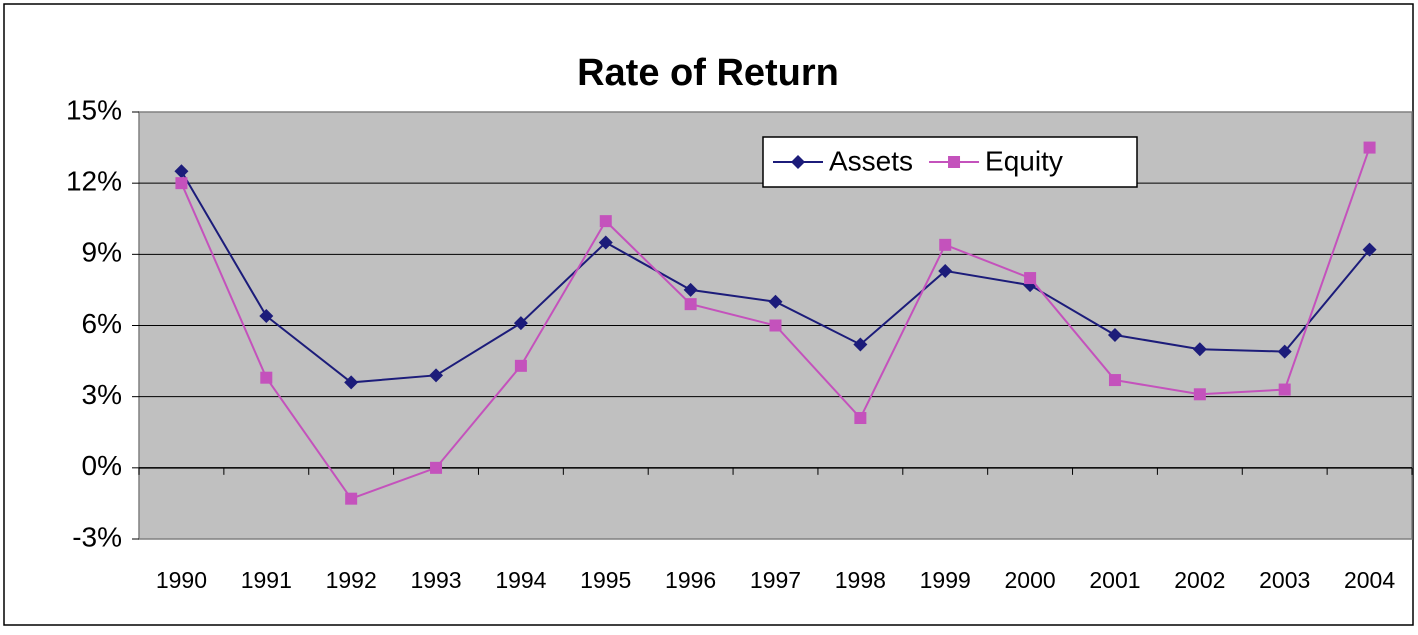 This screenshot has width=1418, height=635. I want to click on x-tick-label: 2001, so click(1114, 580).